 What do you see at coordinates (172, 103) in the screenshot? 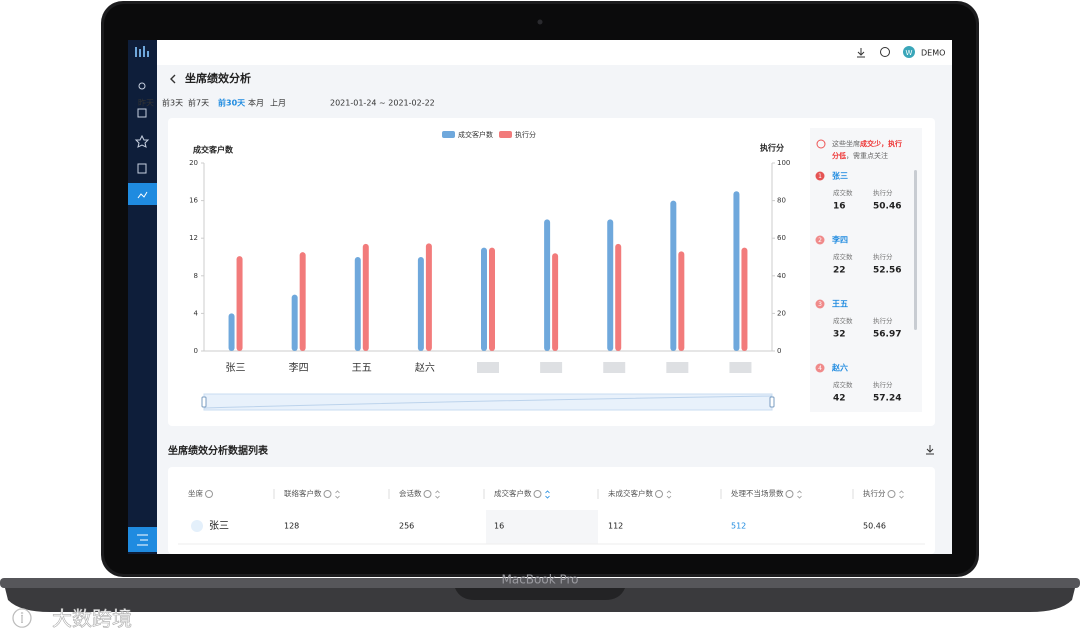
I see `filter-option: 前3天` at bounding box center [172, 103].